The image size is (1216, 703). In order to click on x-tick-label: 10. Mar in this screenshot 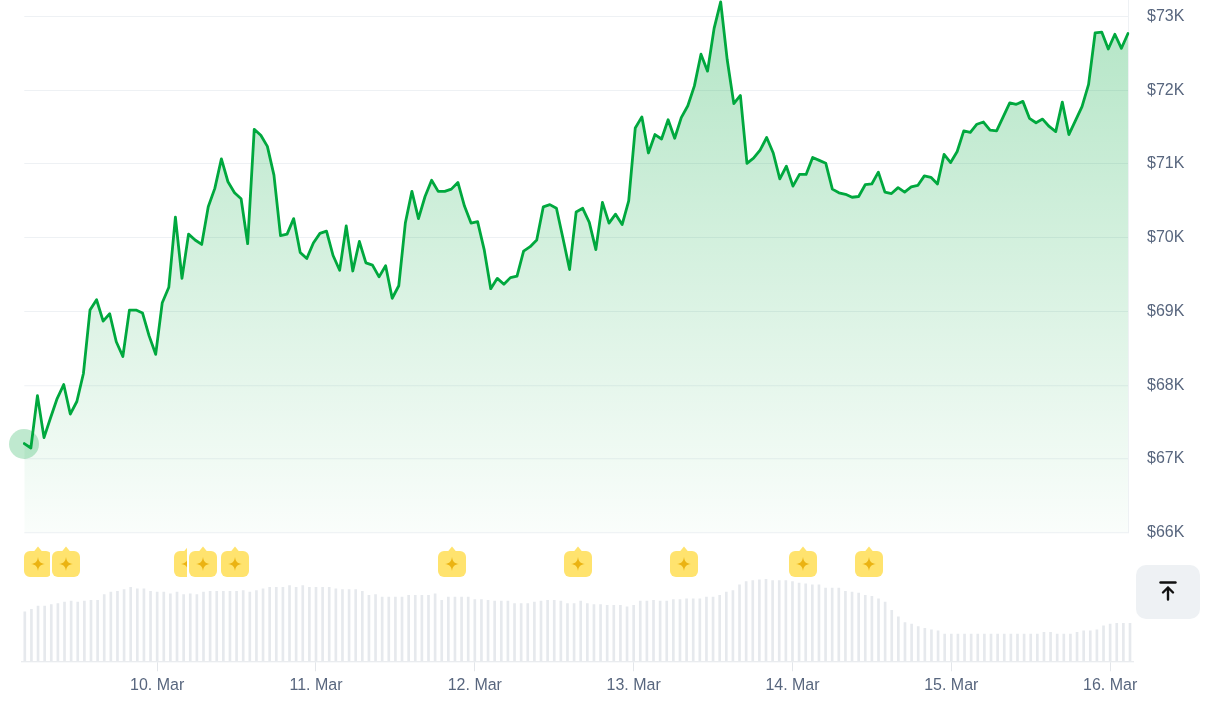, I will do `click(157, 685)`.